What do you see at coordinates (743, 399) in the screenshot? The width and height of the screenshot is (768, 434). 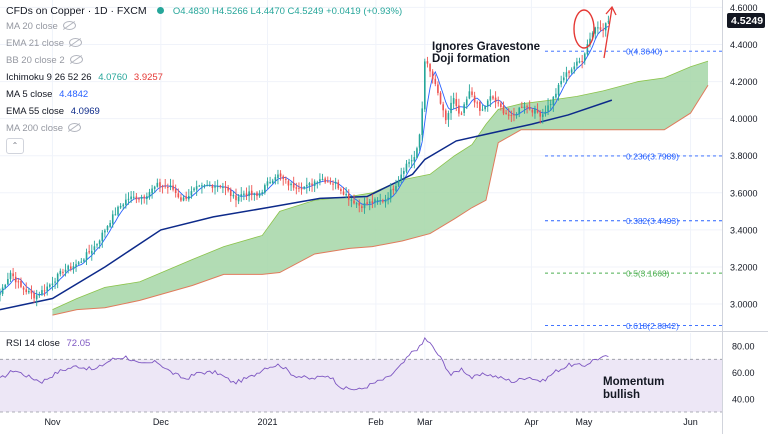 I see `rsi-tick-label: 40.00` at bounding box center [743, 399].